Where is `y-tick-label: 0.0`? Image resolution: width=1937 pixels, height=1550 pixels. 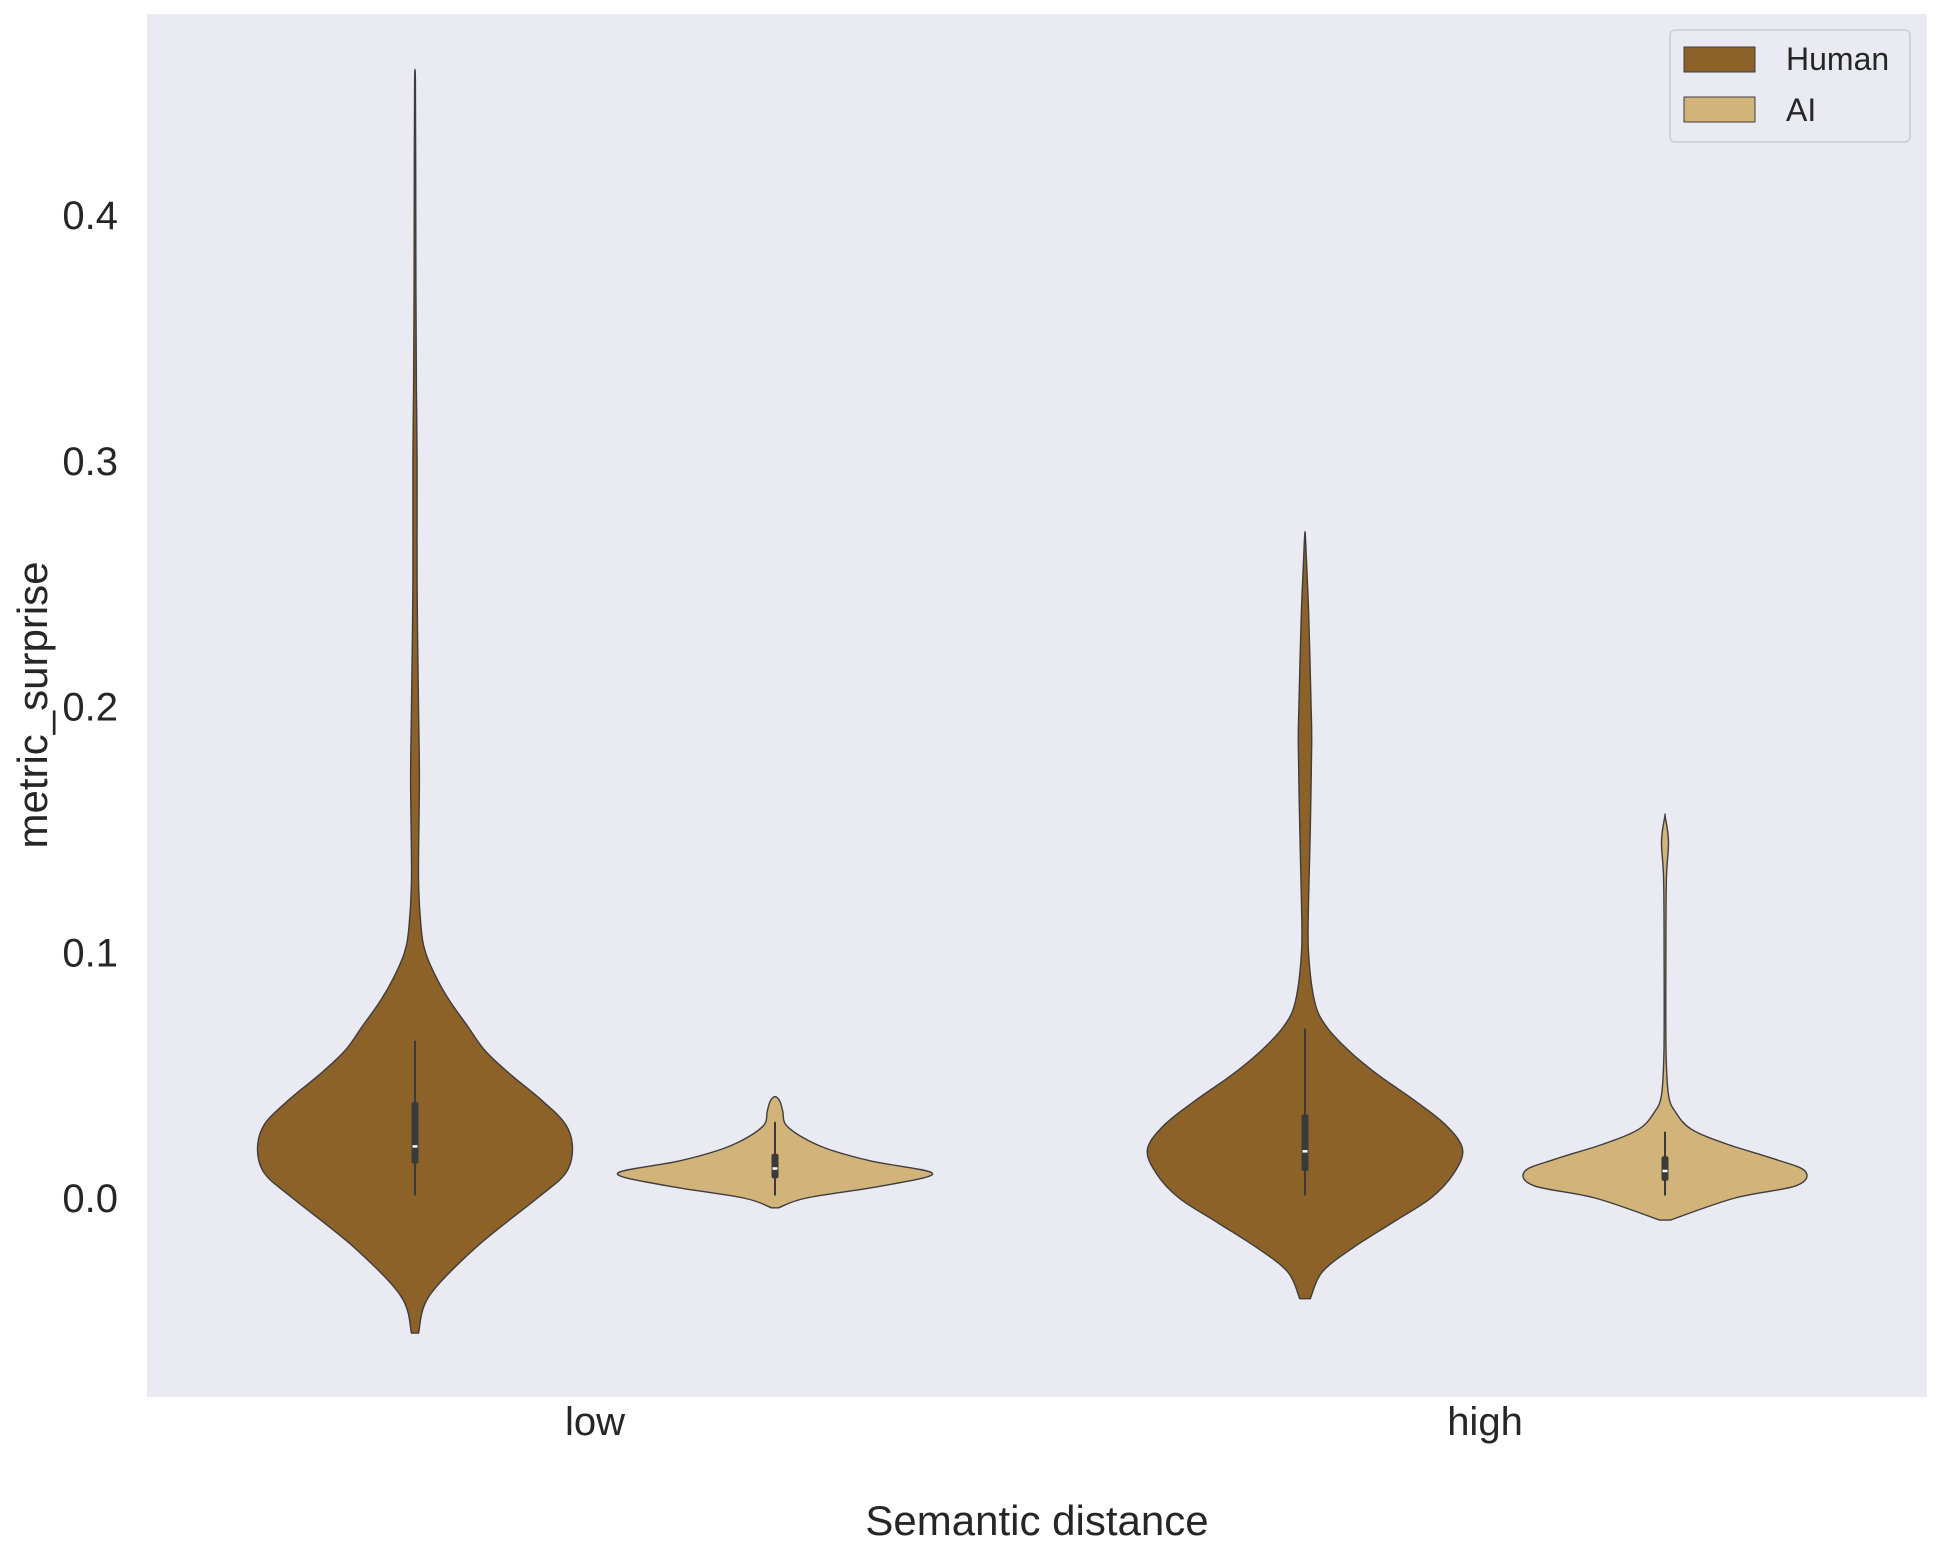
y-tick-label: 0.0 is located at coordinates (90, 1199).